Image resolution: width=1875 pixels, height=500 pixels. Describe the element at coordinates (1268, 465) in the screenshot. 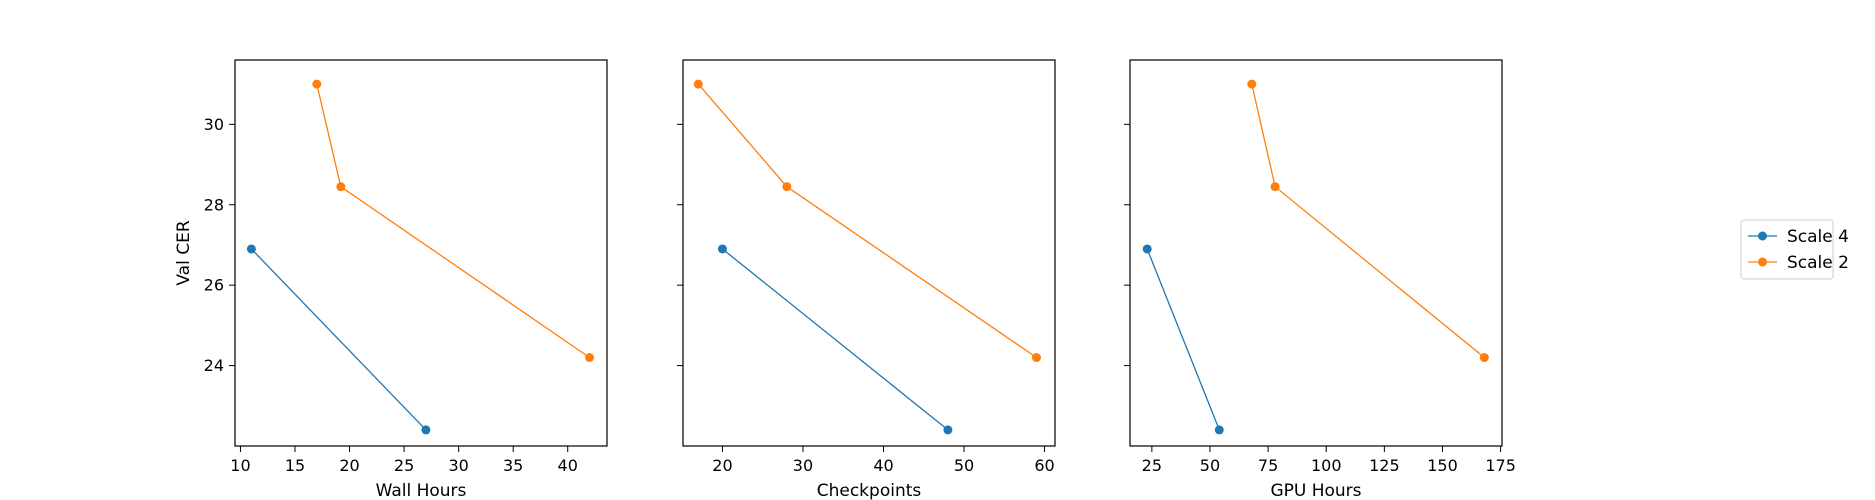

I see `panel-3-xtick-label: 75` at that location.